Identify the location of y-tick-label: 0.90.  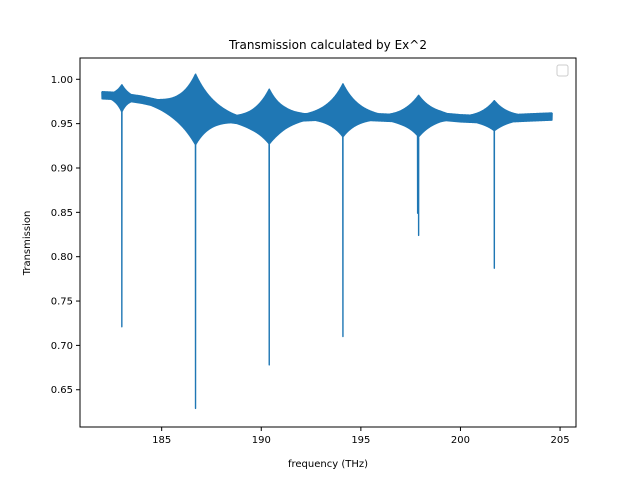
(62, 168).